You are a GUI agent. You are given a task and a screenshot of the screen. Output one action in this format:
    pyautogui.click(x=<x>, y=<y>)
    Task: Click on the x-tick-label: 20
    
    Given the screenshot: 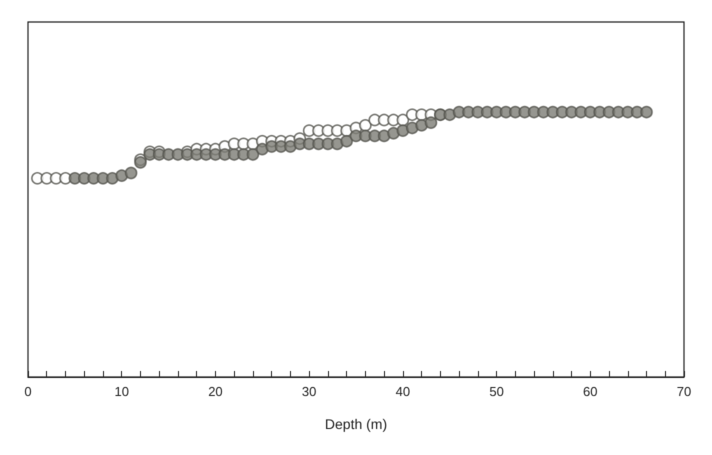 What is the action you would take?
    pyautogui.click(x=215, y=391)
    